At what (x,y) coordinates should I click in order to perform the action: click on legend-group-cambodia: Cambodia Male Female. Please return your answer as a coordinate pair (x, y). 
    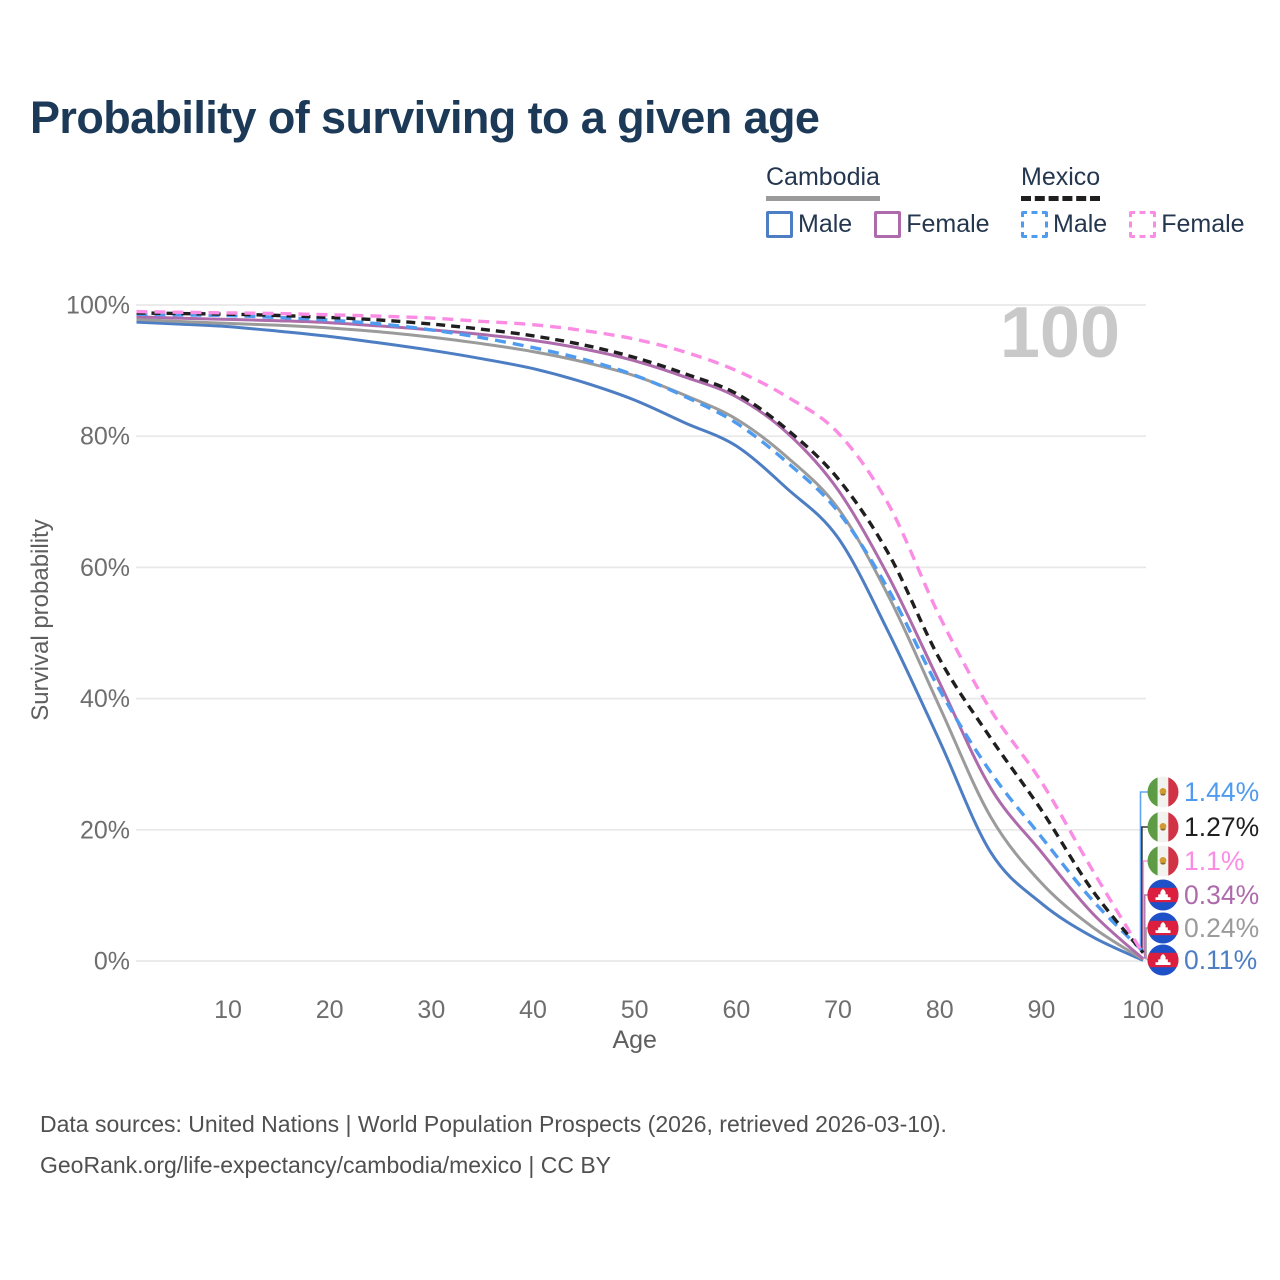
    Looking at the image, I should click on (878, 201).